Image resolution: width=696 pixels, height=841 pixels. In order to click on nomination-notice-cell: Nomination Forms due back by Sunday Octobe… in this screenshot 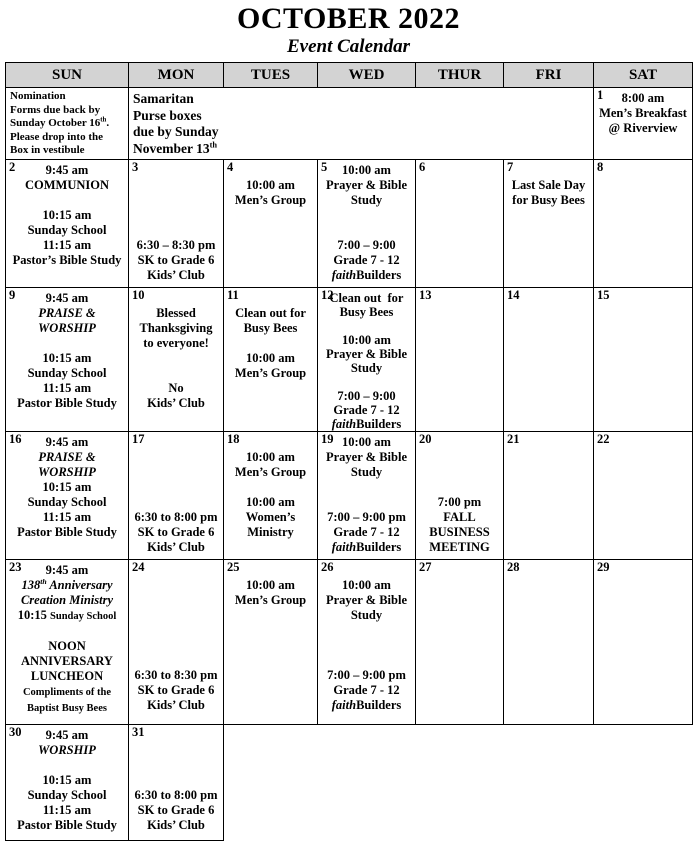, I will do `click(67, 123)`.